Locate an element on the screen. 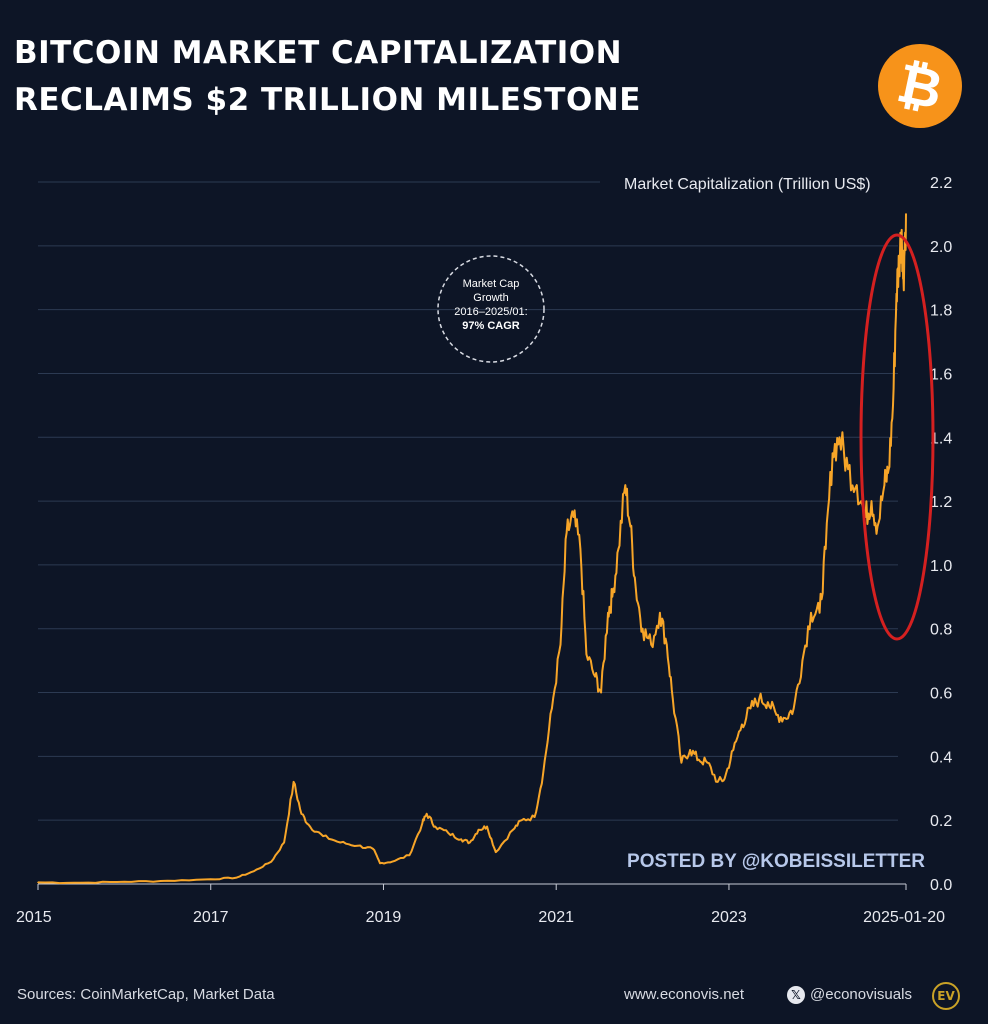  bitcoin-symbol: ₿ is located at coordinates (920, 86).